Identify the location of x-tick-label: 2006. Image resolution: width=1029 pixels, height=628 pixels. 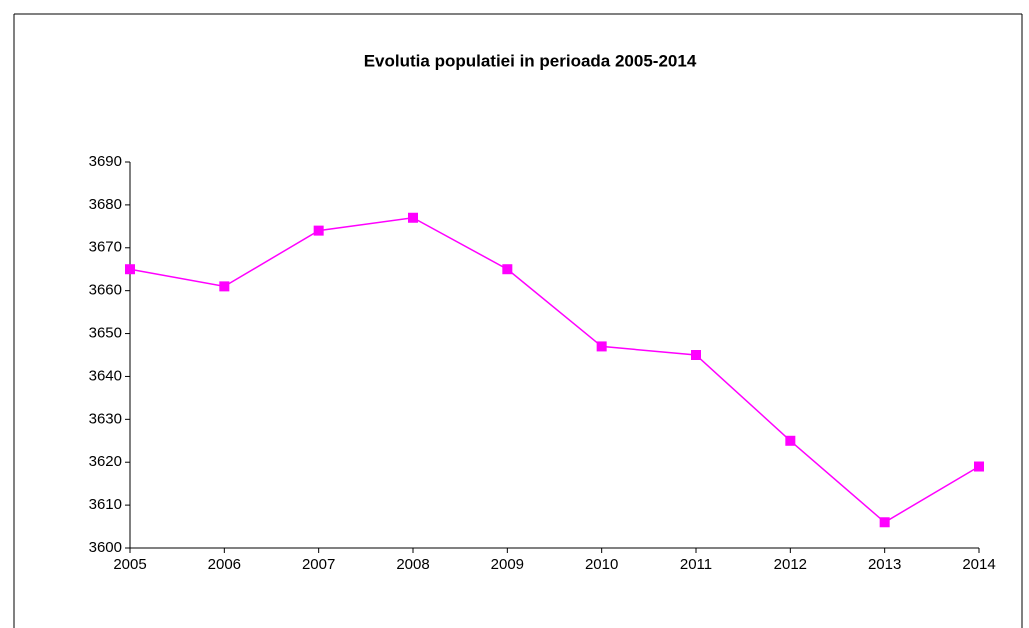
(224, 564).